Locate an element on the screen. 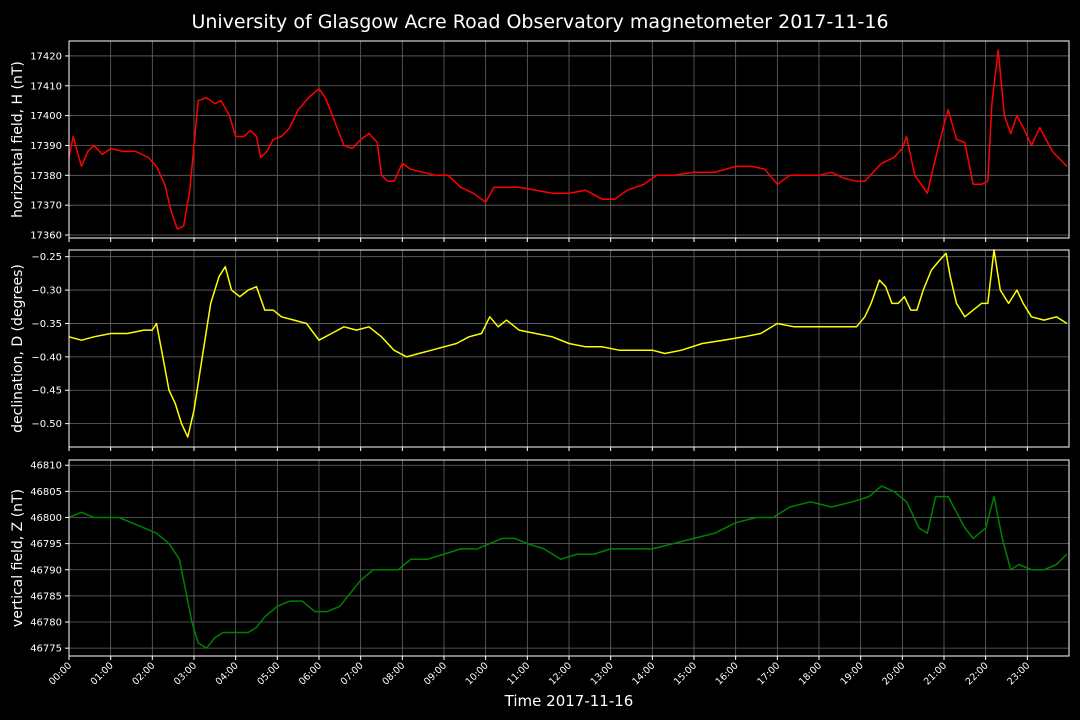 The width and height of the screenshot is (1080, 720). y-tick-label: 17370 is located at coordinates (46, 206).